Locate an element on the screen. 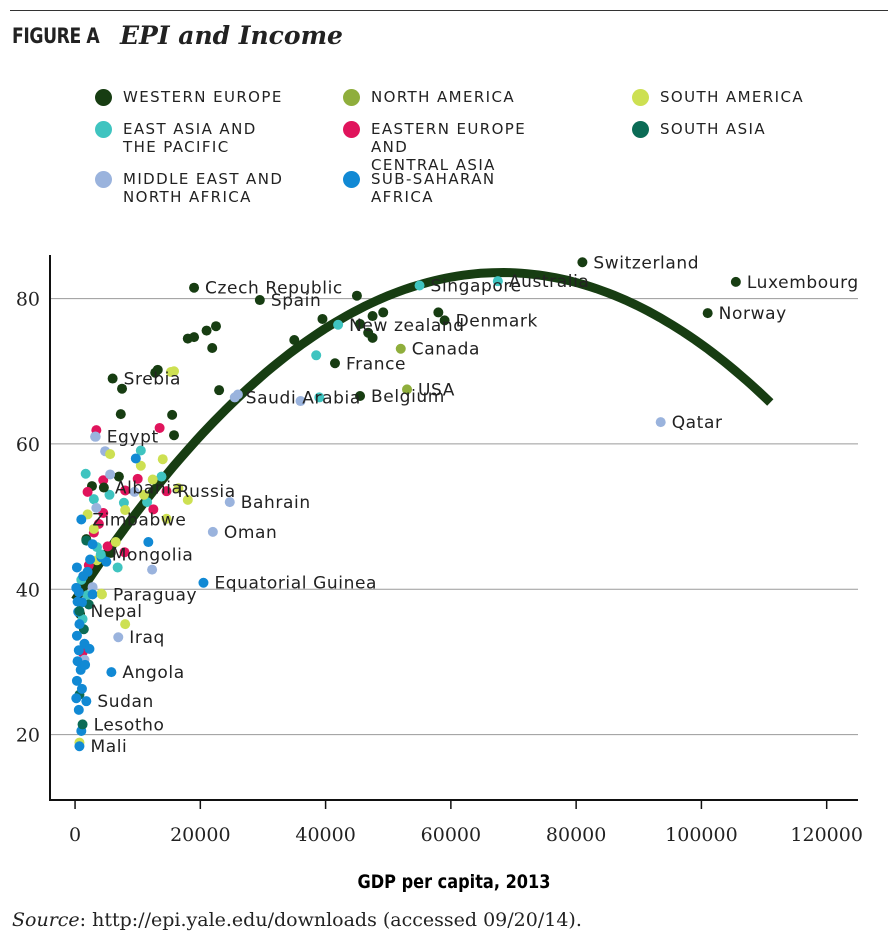  point-label: Bahrain is located at coordinates (276, 503).